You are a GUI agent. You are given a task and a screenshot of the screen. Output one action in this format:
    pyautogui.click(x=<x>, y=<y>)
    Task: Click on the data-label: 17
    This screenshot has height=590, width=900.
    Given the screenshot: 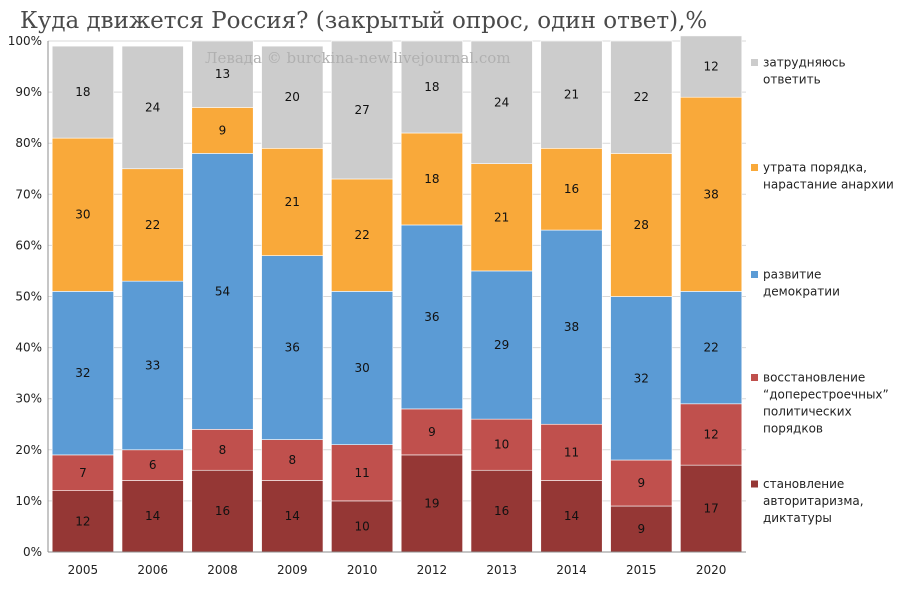 What is the action you would take?
    pyautogui.click(x=710, y=509)
    